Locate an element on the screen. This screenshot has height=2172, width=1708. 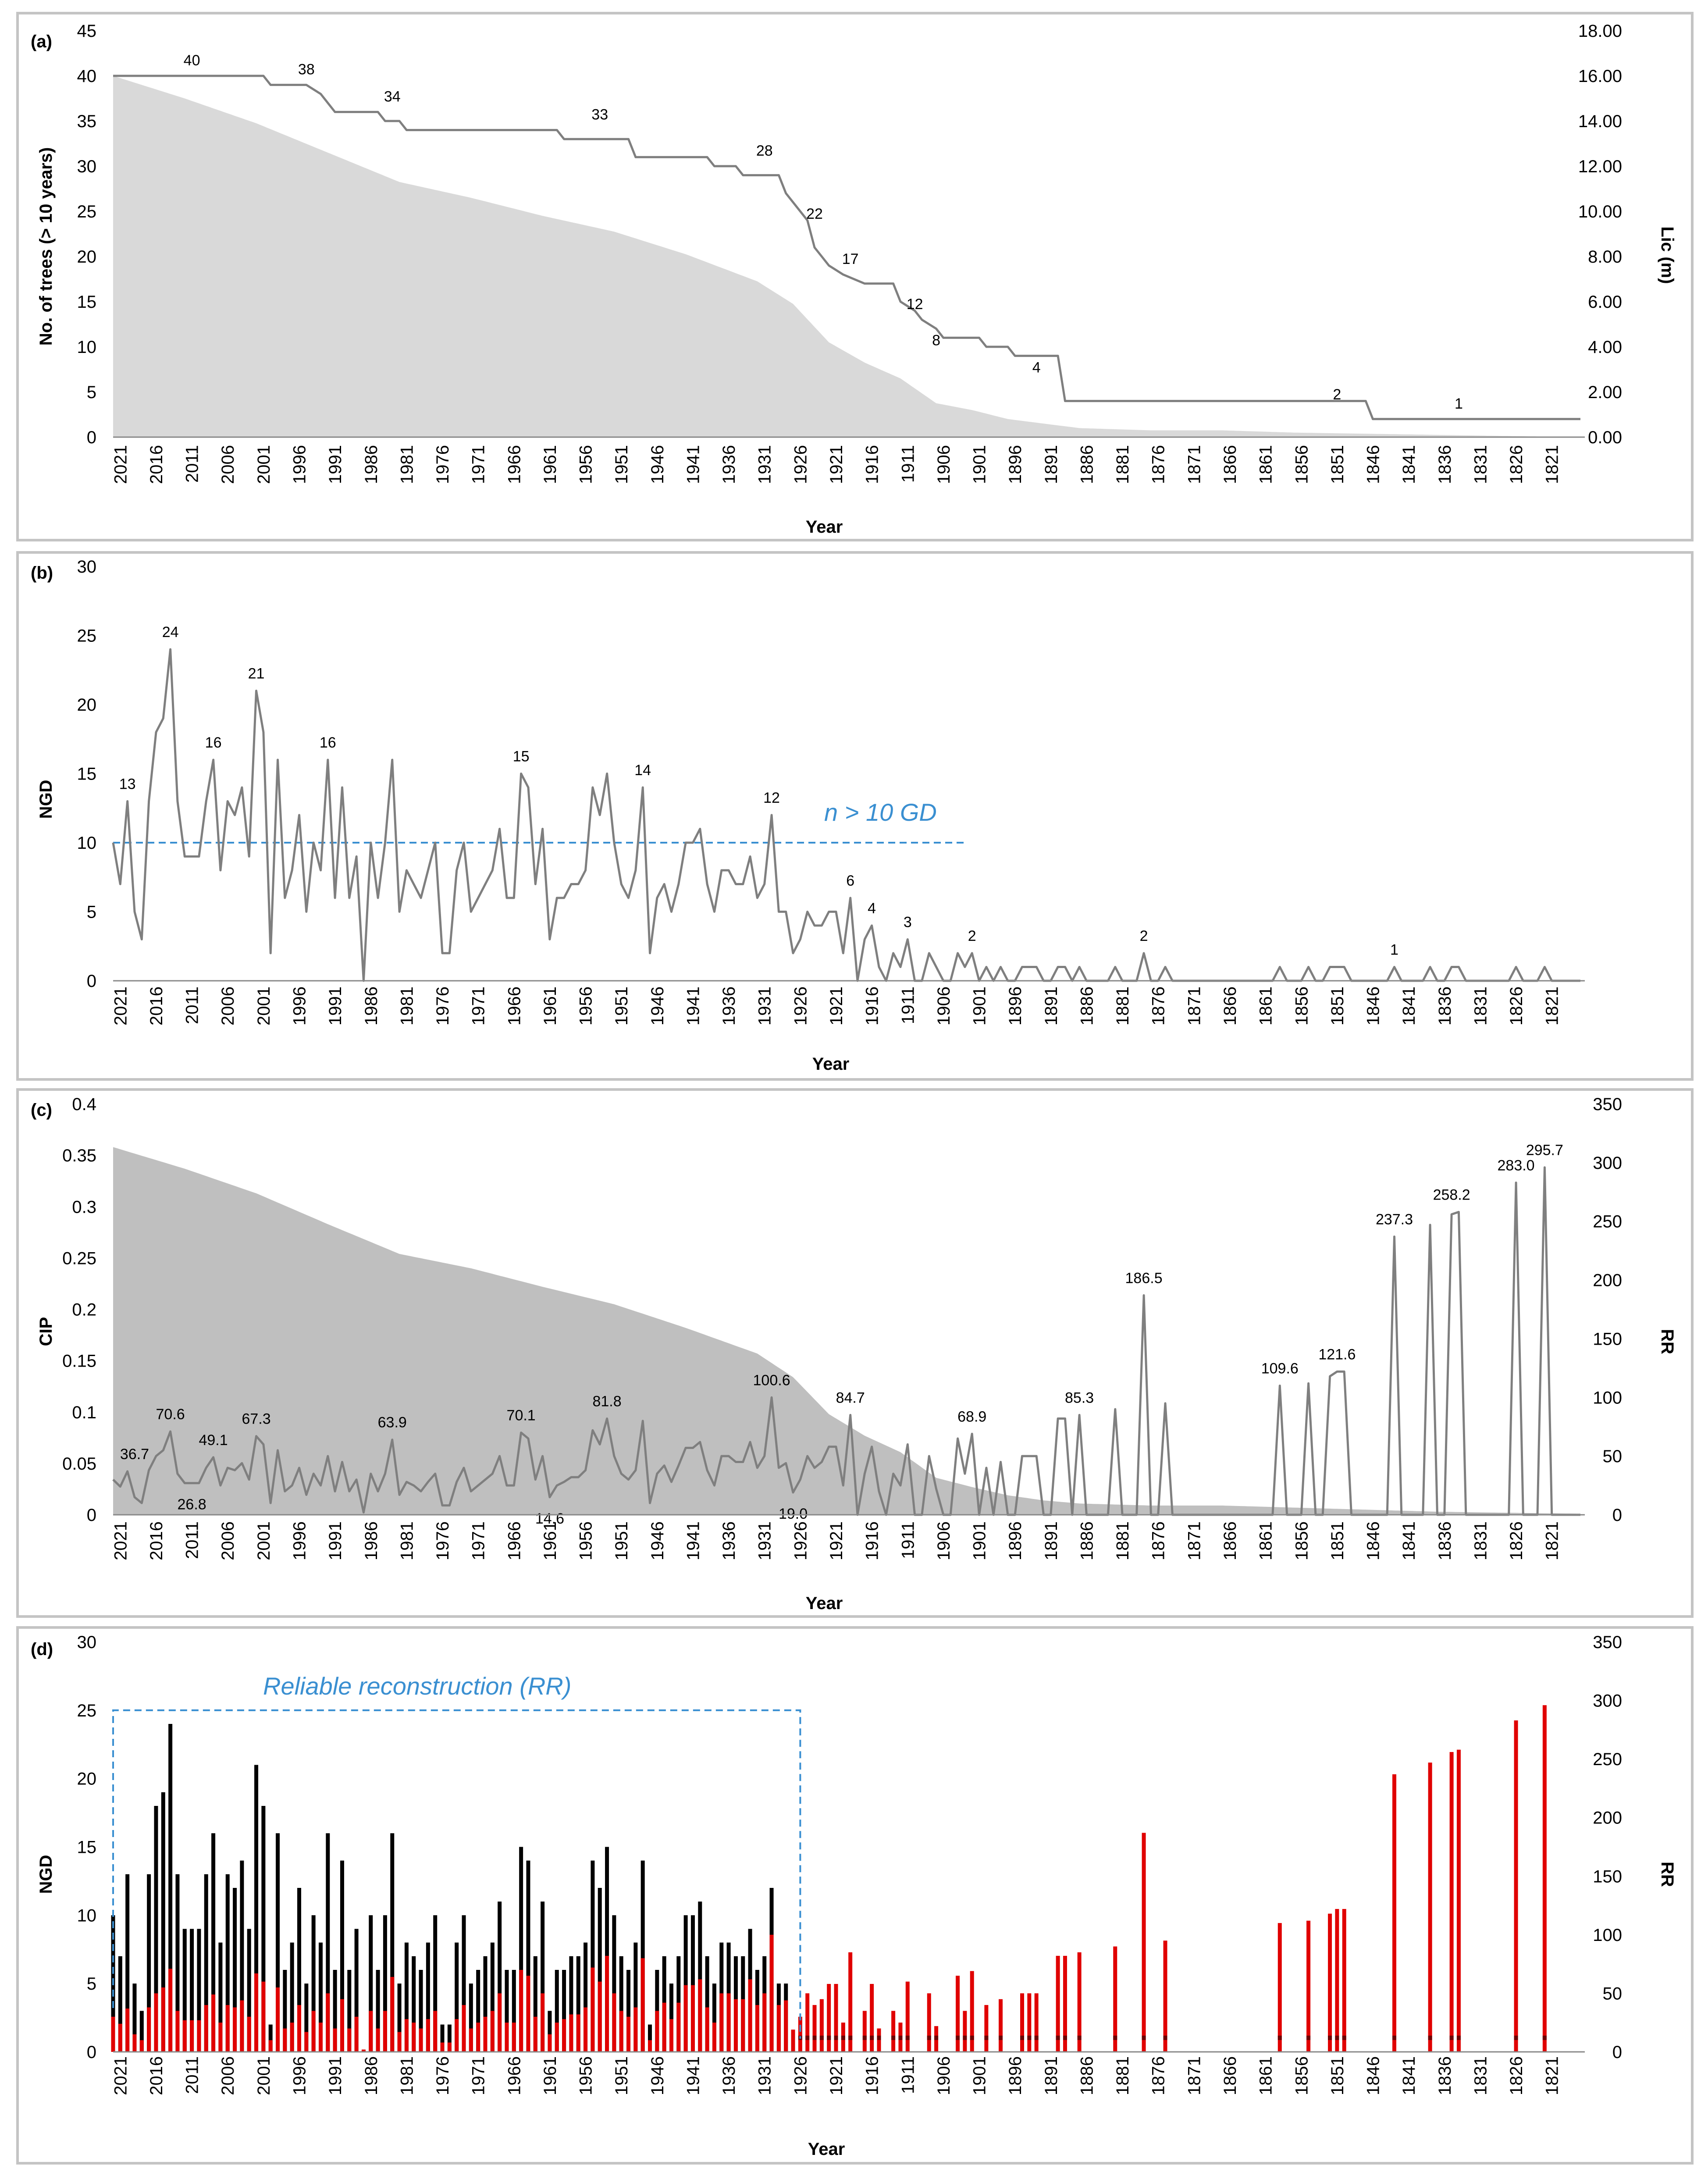
panel-c-x-tick-label: 1976 is located at coordinates (442, 1540).